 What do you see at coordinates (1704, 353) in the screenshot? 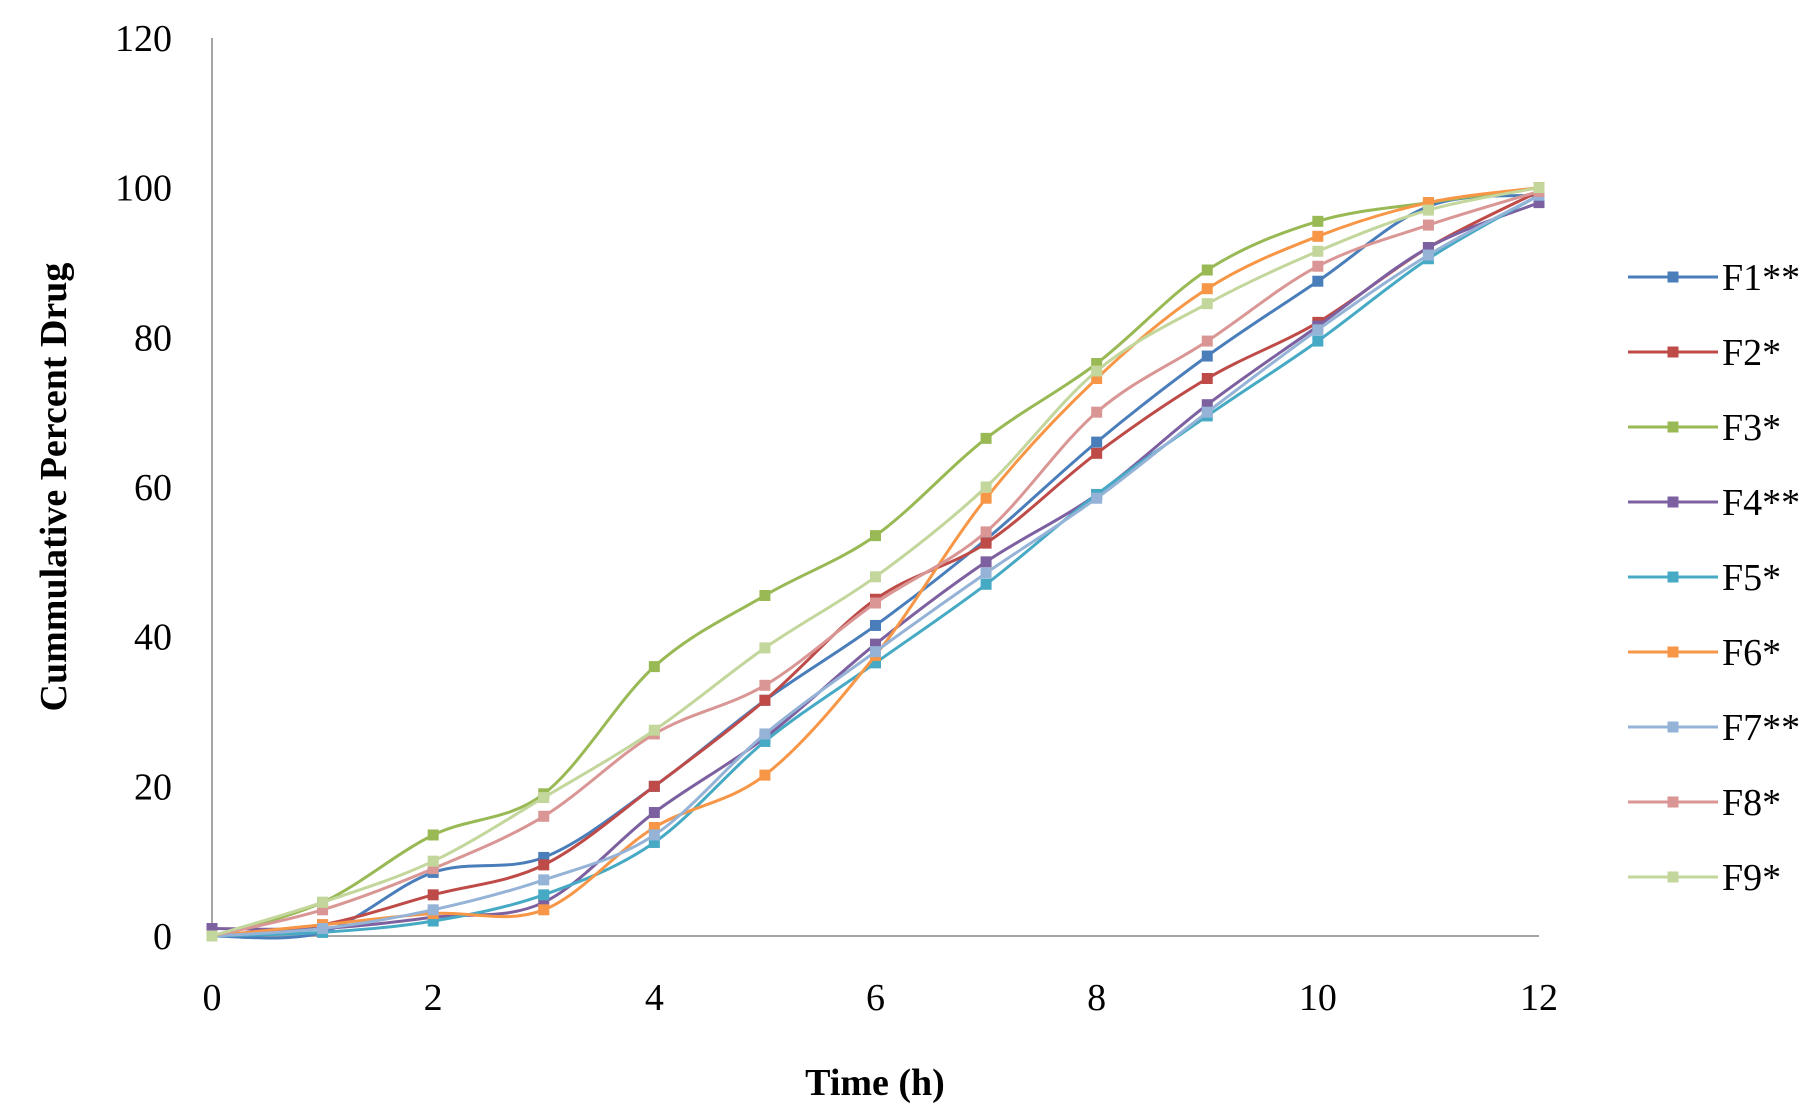
I see `legend-item: F2*` at bounding box center [1704, 353].